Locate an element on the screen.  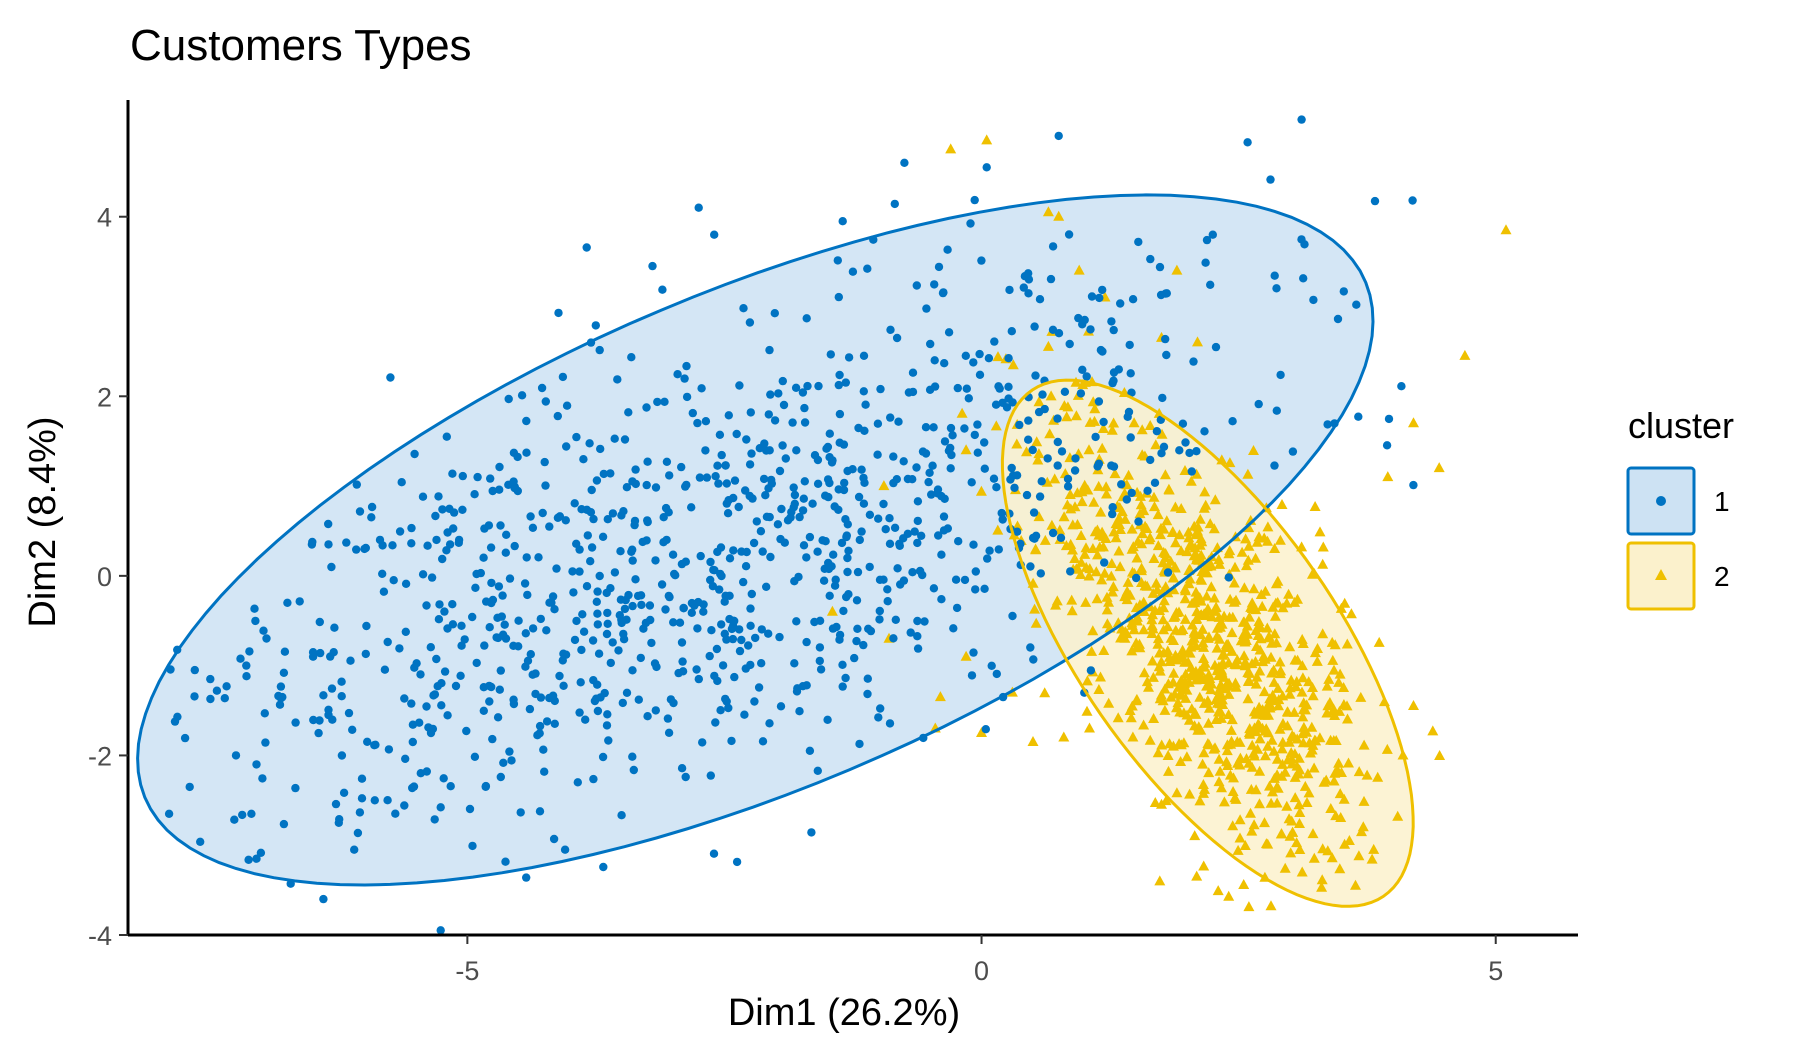
x-tick-label: 0 is located at coordinates (981, 971).